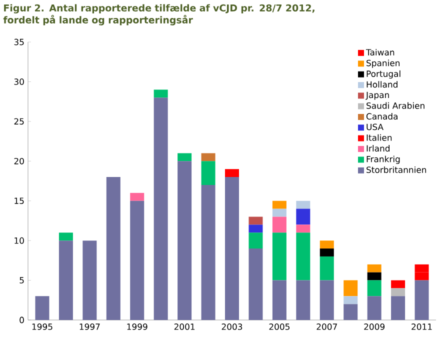 The image size is (440, 344). I want to click on x-tick-label: 2011, so click(422, 327).